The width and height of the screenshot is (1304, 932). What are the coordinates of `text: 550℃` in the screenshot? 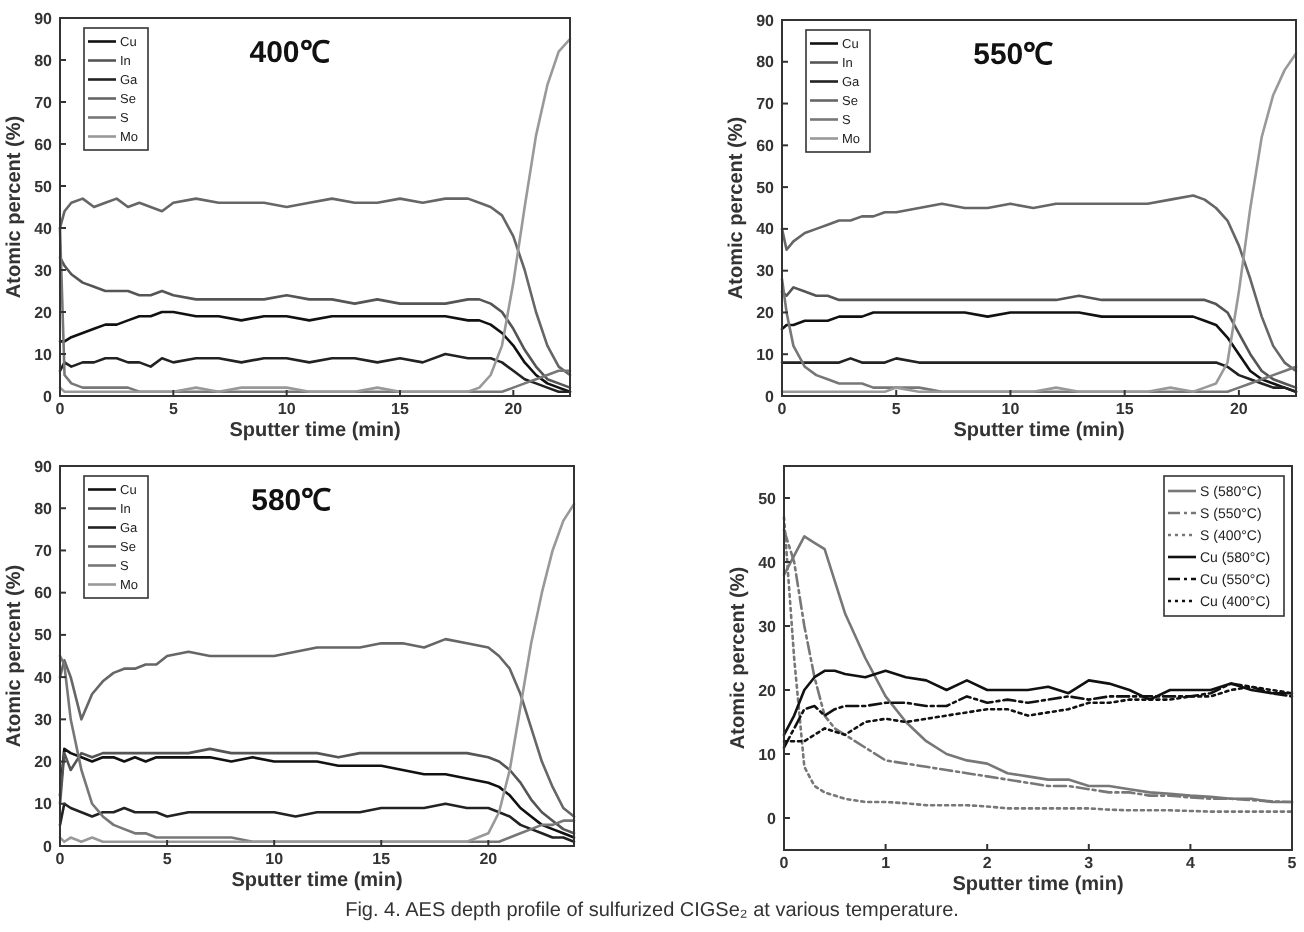 It's located at (1013, 55).